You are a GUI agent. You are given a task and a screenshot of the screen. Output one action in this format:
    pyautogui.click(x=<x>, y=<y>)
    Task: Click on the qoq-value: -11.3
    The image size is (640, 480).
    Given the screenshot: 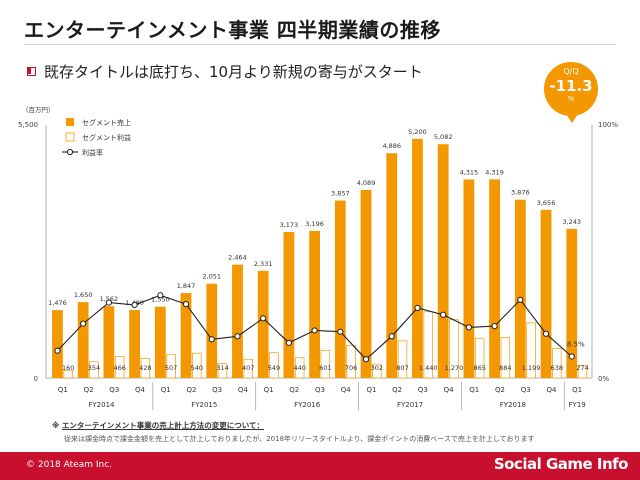 What is the action you would take?
    pyautogui.click(x=571, y=86)
    